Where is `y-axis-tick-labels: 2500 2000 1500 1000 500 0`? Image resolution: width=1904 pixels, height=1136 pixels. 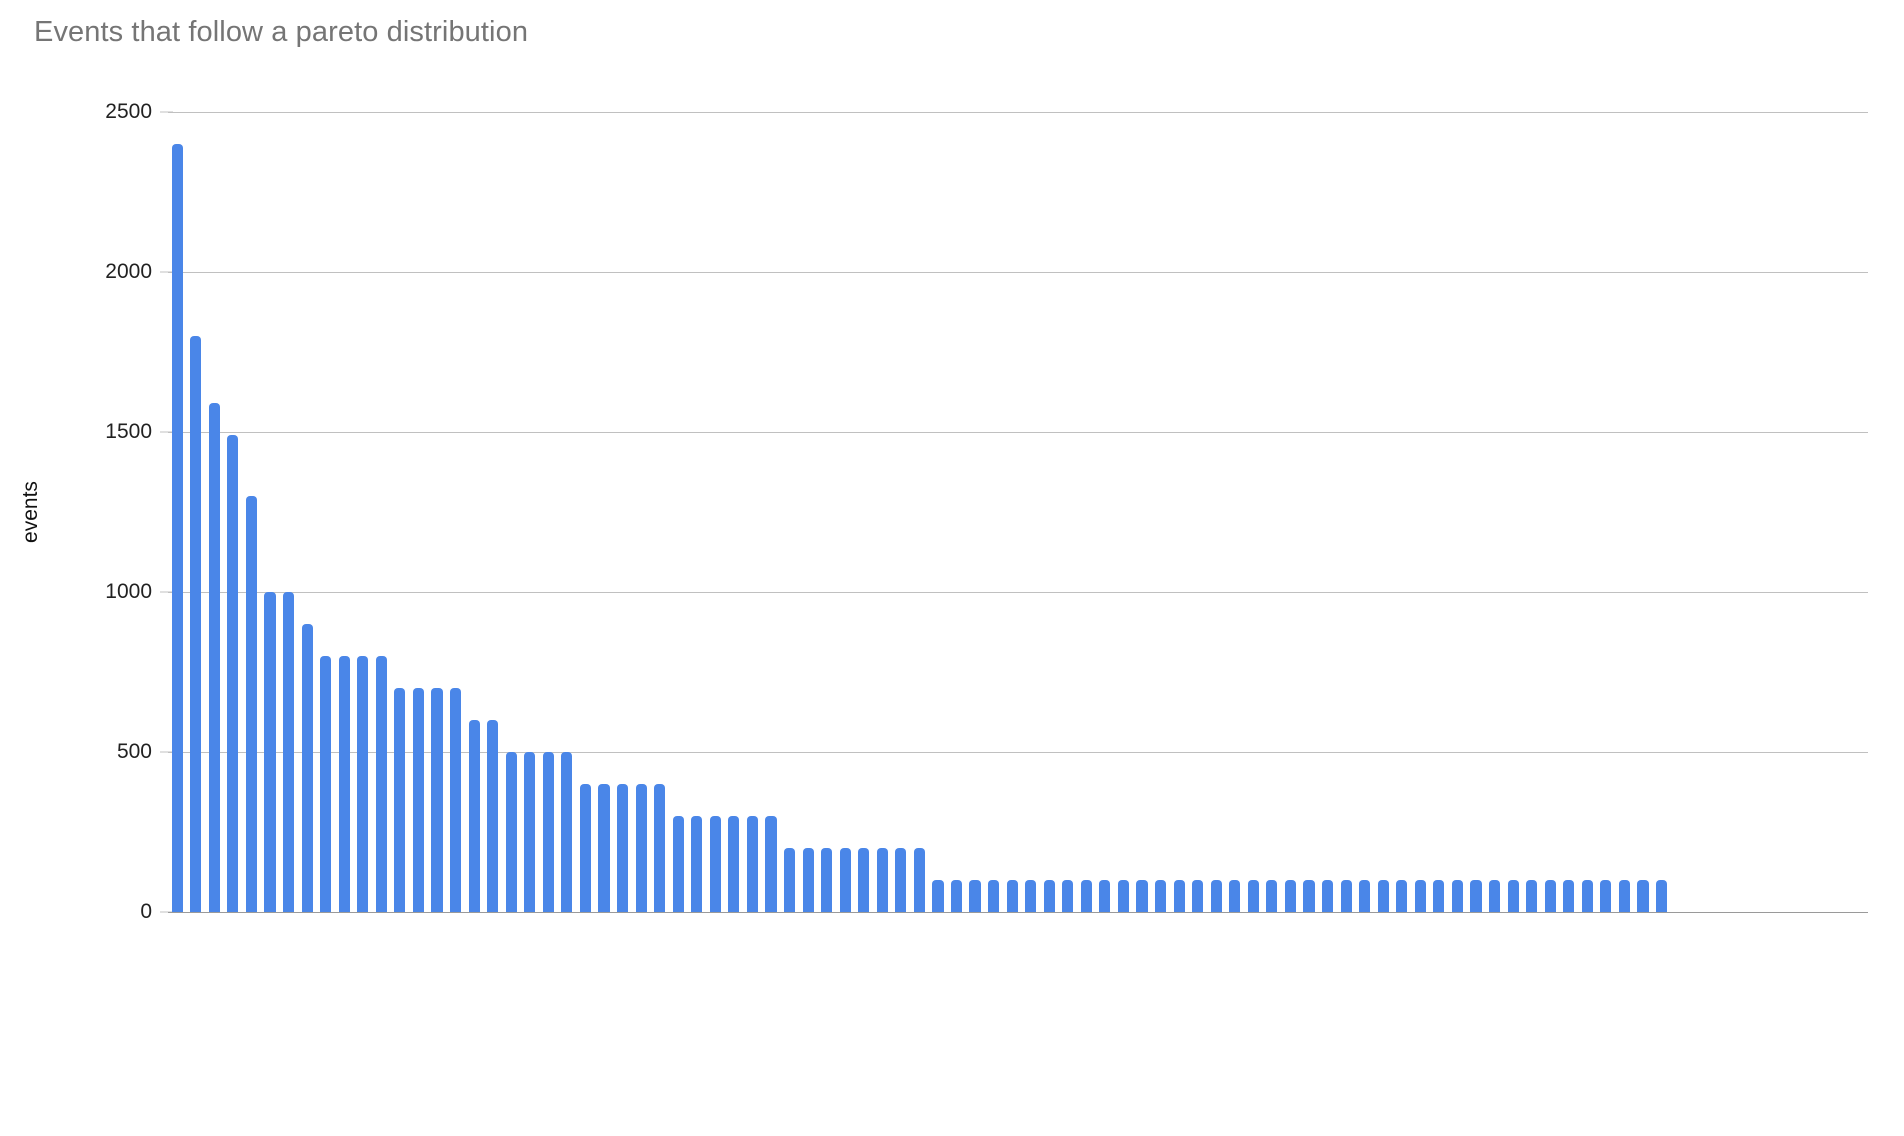
y-axis-tick-labels: 2500 2000 1500 1000 500 0 is located at coordinates (116, 511).